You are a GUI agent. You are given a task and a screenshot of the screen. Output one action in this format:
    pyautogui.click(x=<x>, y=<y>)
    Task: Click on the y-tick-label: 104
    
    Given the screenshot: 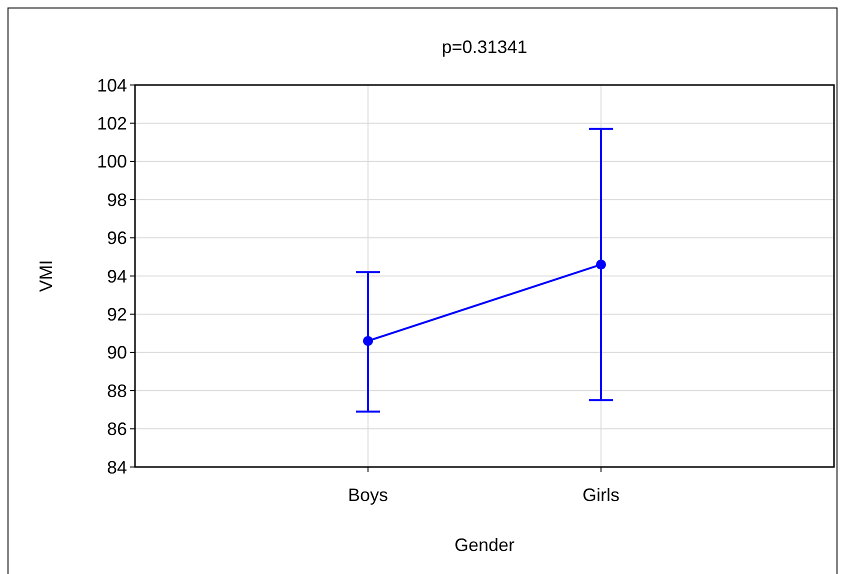 What is the action you would take?
    pyautogui.click(x=111, y=85)
    